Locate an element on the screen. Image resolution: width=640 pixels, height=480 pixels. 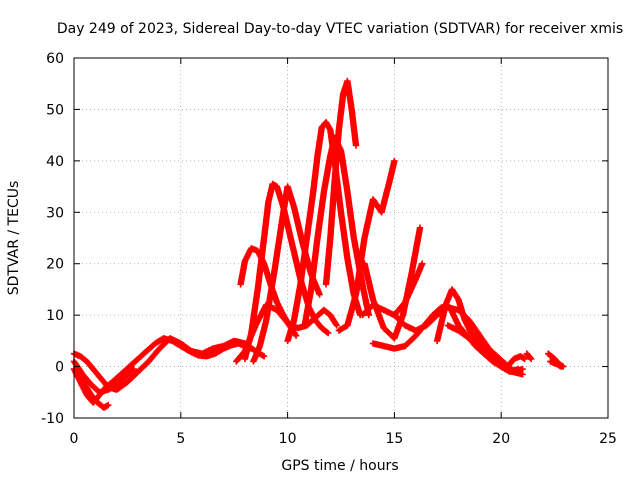
x-tick-label: 15 is located at coordinates (394, 439).